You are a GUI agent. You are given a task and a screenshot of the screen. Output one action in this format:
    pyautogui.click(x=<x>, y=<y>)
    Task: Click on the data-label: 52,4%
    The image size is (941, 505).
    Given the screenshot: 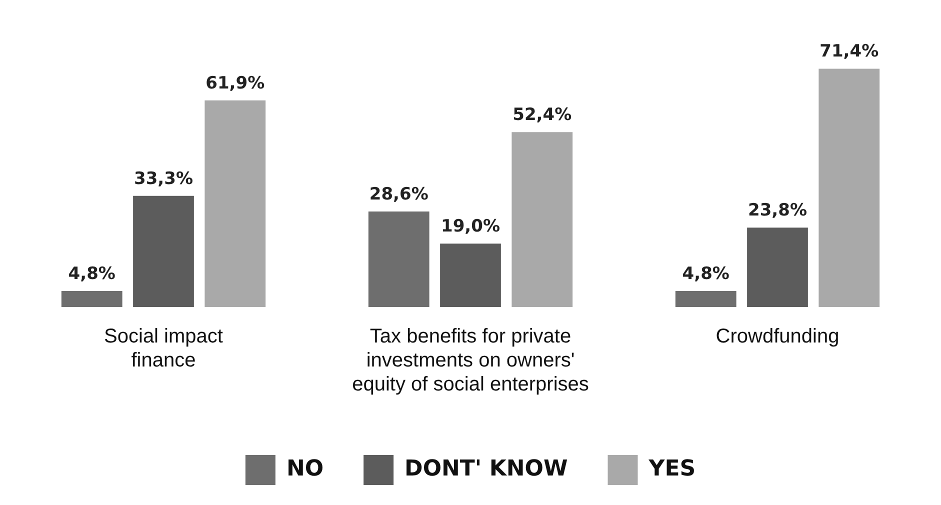 What is the action you would take?
    pyautogui.click(x=542, y=115)
    